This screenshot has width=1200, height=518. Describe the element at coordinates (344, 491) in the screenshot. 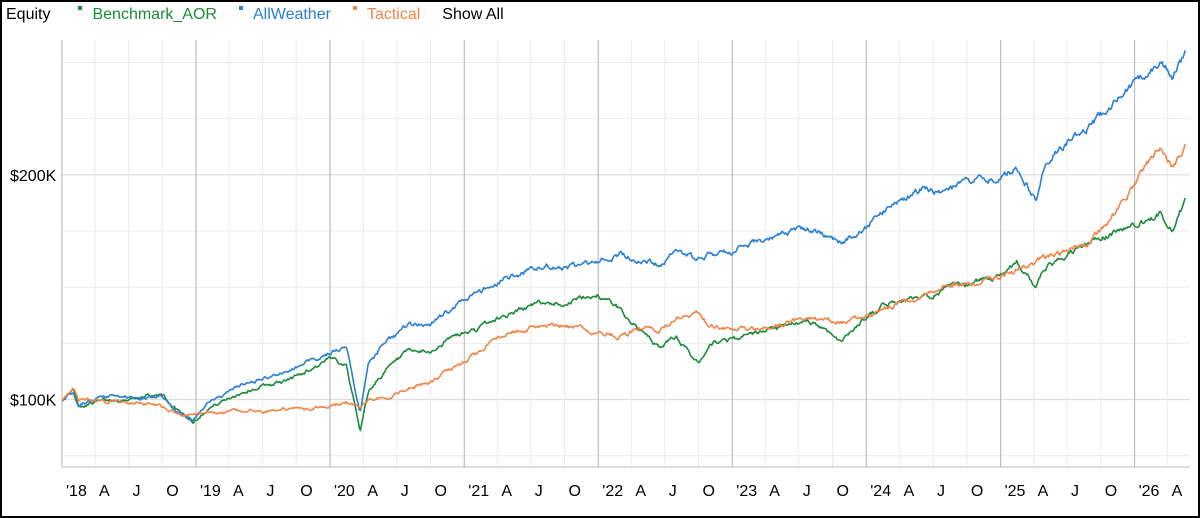

I see `x-tick-label: '20` at that location.